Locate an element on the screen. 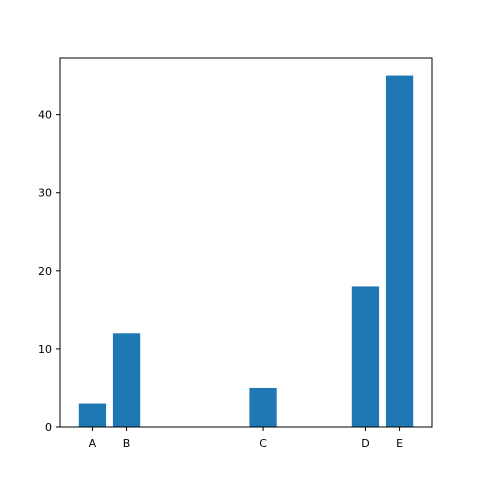  x-tick-label-d: D is located at coordinates (365, 443).